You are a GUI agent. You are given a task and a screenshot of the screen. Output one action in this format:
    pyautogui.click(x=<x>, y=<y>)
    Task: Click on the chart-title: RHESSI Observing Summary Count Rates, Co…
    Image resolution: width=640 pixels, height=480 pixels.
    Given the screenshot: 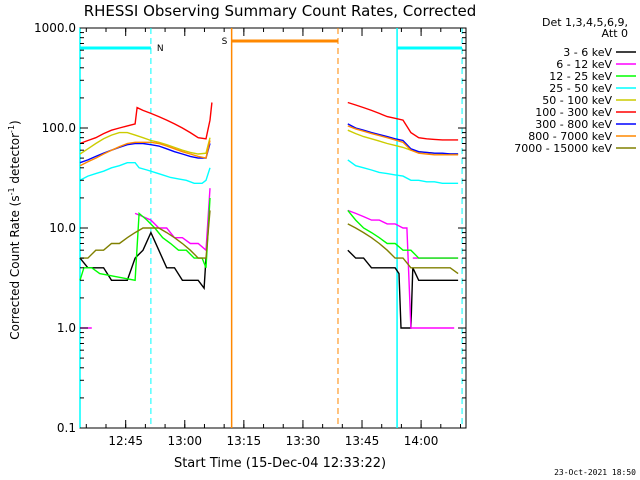 What is the action you would take?
    pyautogui.click(x=280, y=11)
    